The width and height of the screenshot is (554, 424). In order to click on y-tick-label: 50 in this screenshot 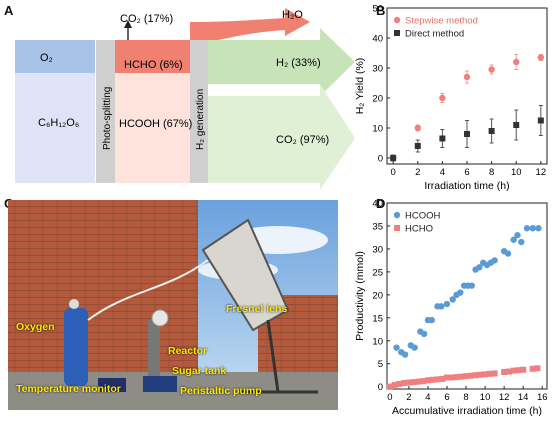, I will do `click(377, 9)`.